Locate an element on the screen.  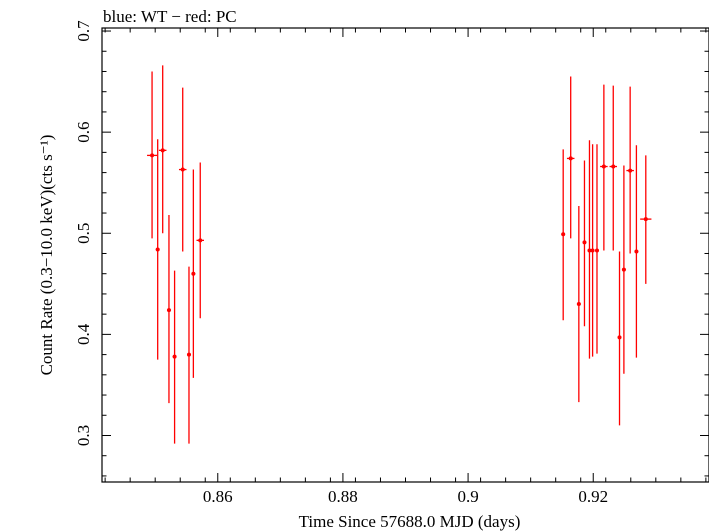
y-tick-label: 0.4 is located at coordinates (83, 334).